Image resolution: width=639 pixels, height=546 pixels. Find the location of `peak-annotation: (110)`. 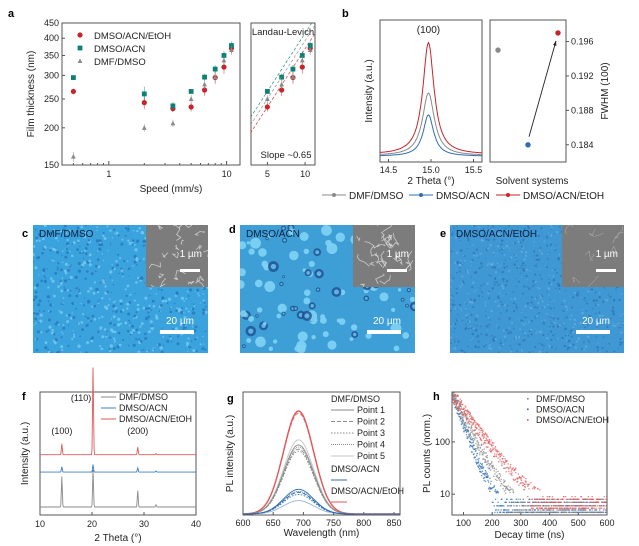

peak-annotation: (110) is located at coordinates (81, 398).